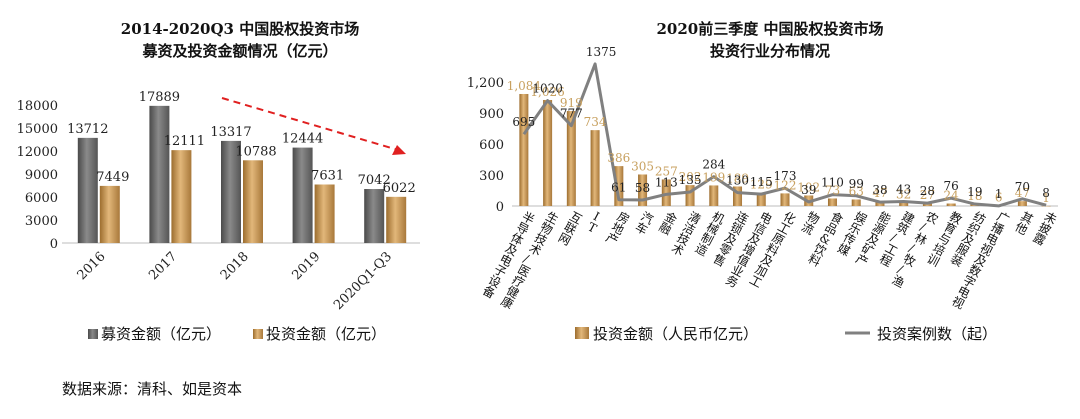 The height and width of the screenshot is (419, 1080). What do you see at coordinates (240, 40) in the screenshot?
I see `left-chart-title: 2014-2020Q3 中国股权投资市场 募资及投资金额情况（亿元）` at bounding box center [240, 40].